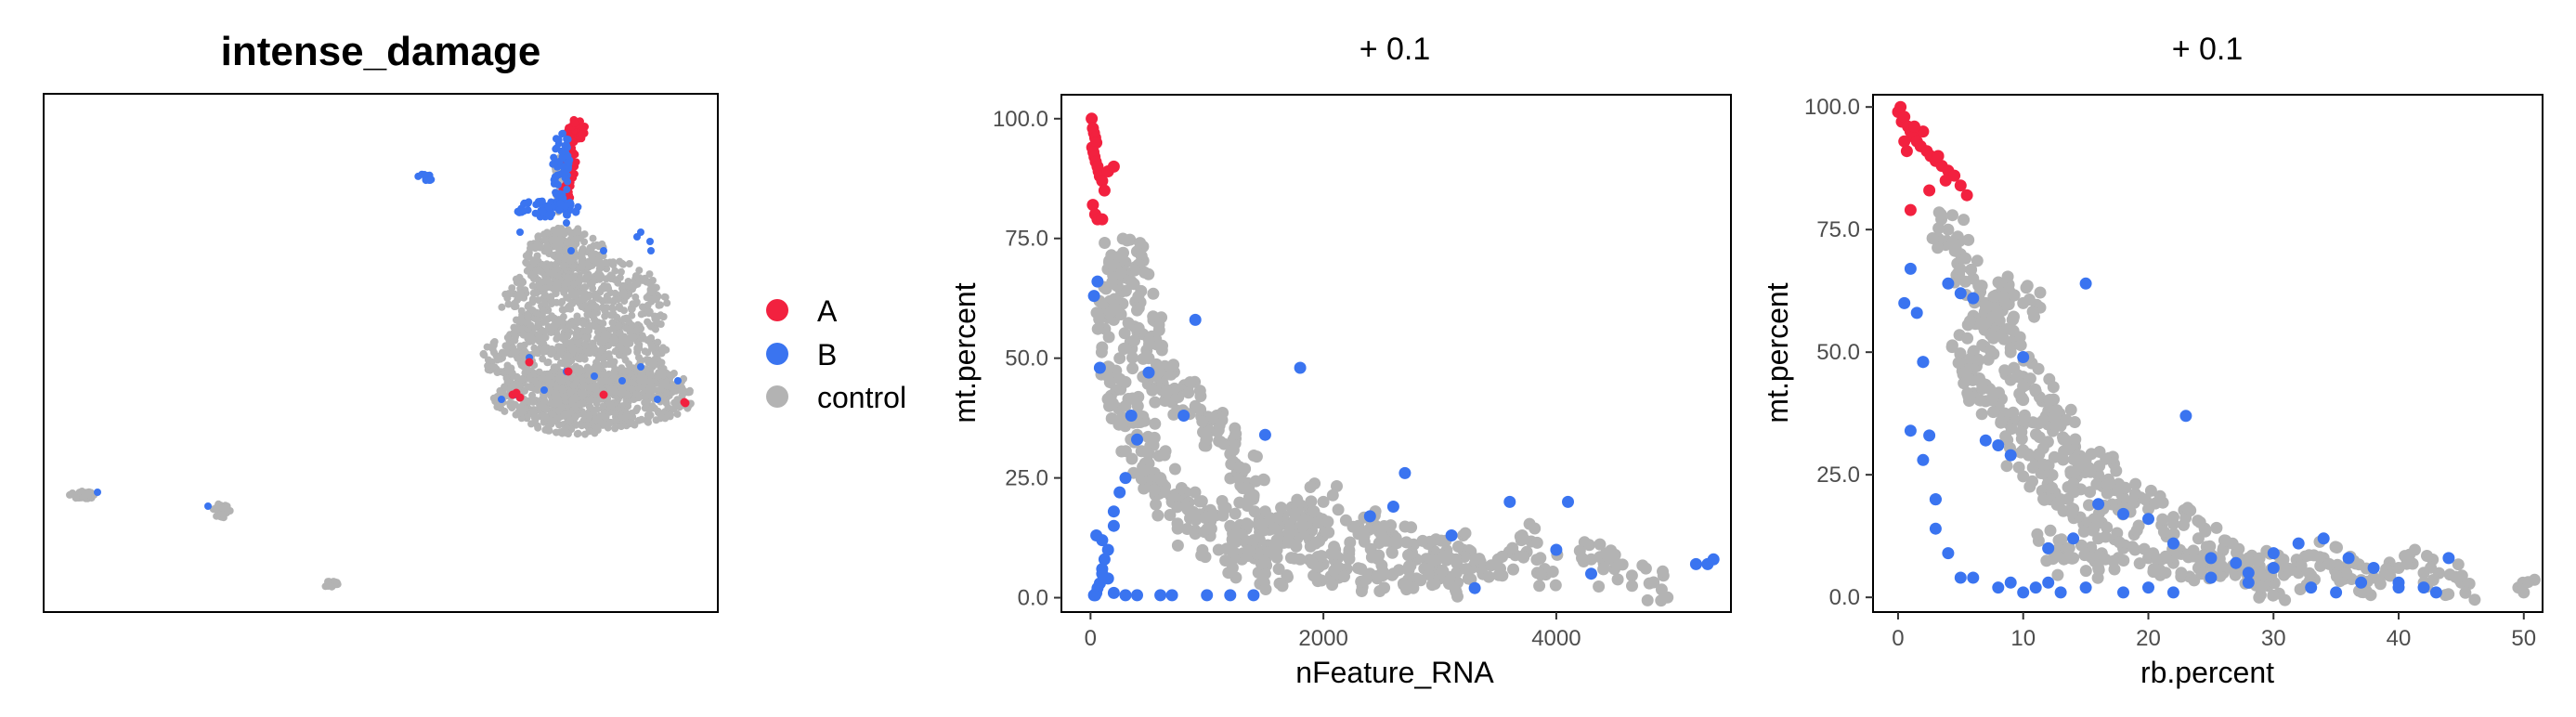 The height and width of the screenshot is (717, 2576). What do you see at coordinates (1838, 229) in the screenshot?
I see `y-tick-label: 75.0` at bounding box center [1838, 229].